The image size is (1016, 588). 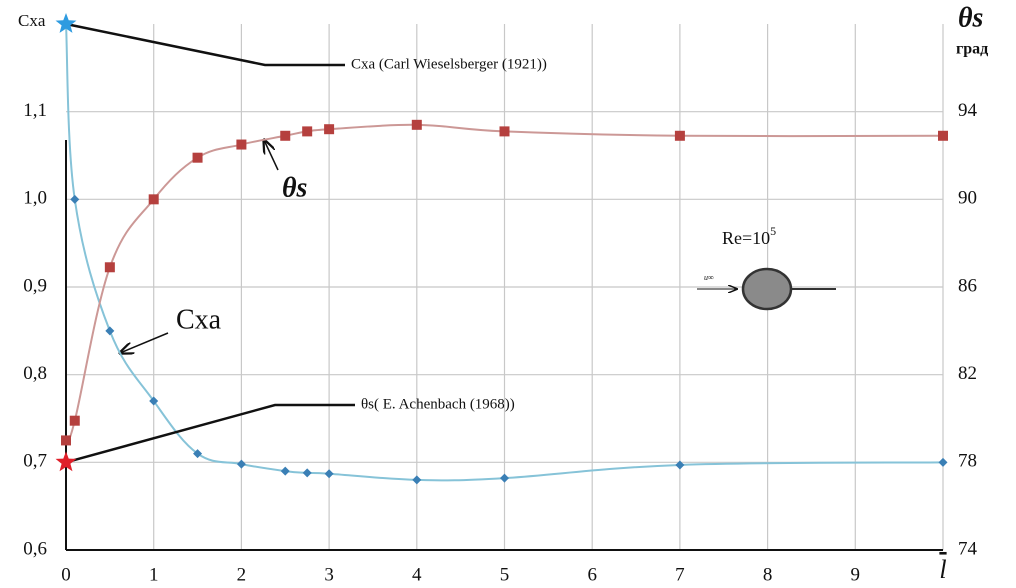 What do you see at coordinates (295, 187) in the screenshot?
I see `series-label: θs` at bounding box center [295, 187].